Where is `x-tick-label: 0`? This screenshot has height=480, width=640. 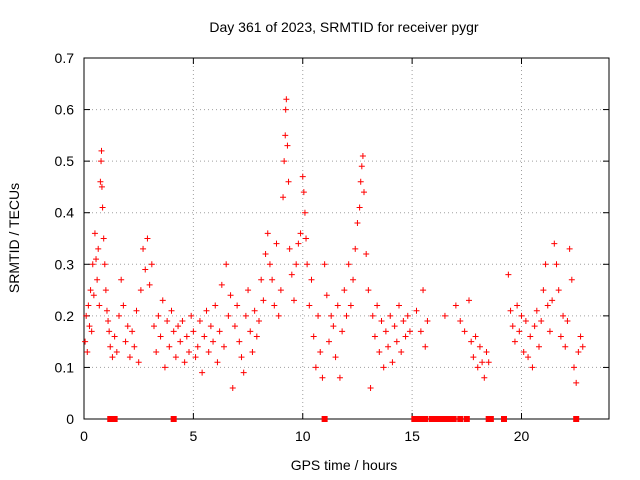 x-tick-label: 0 is located at coordinates (84, 436).